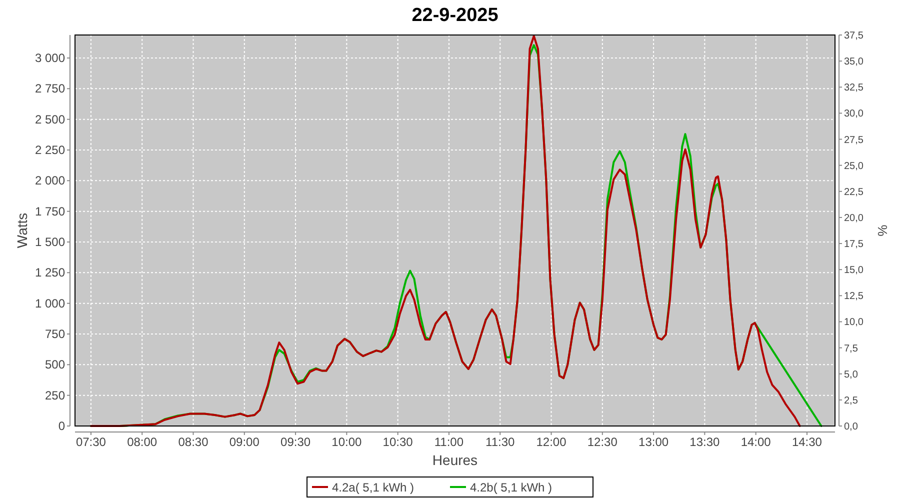 The height and width of the screenshot is (500, 900). I want to click on x-tick-label: 13:30, so click(705, 442).